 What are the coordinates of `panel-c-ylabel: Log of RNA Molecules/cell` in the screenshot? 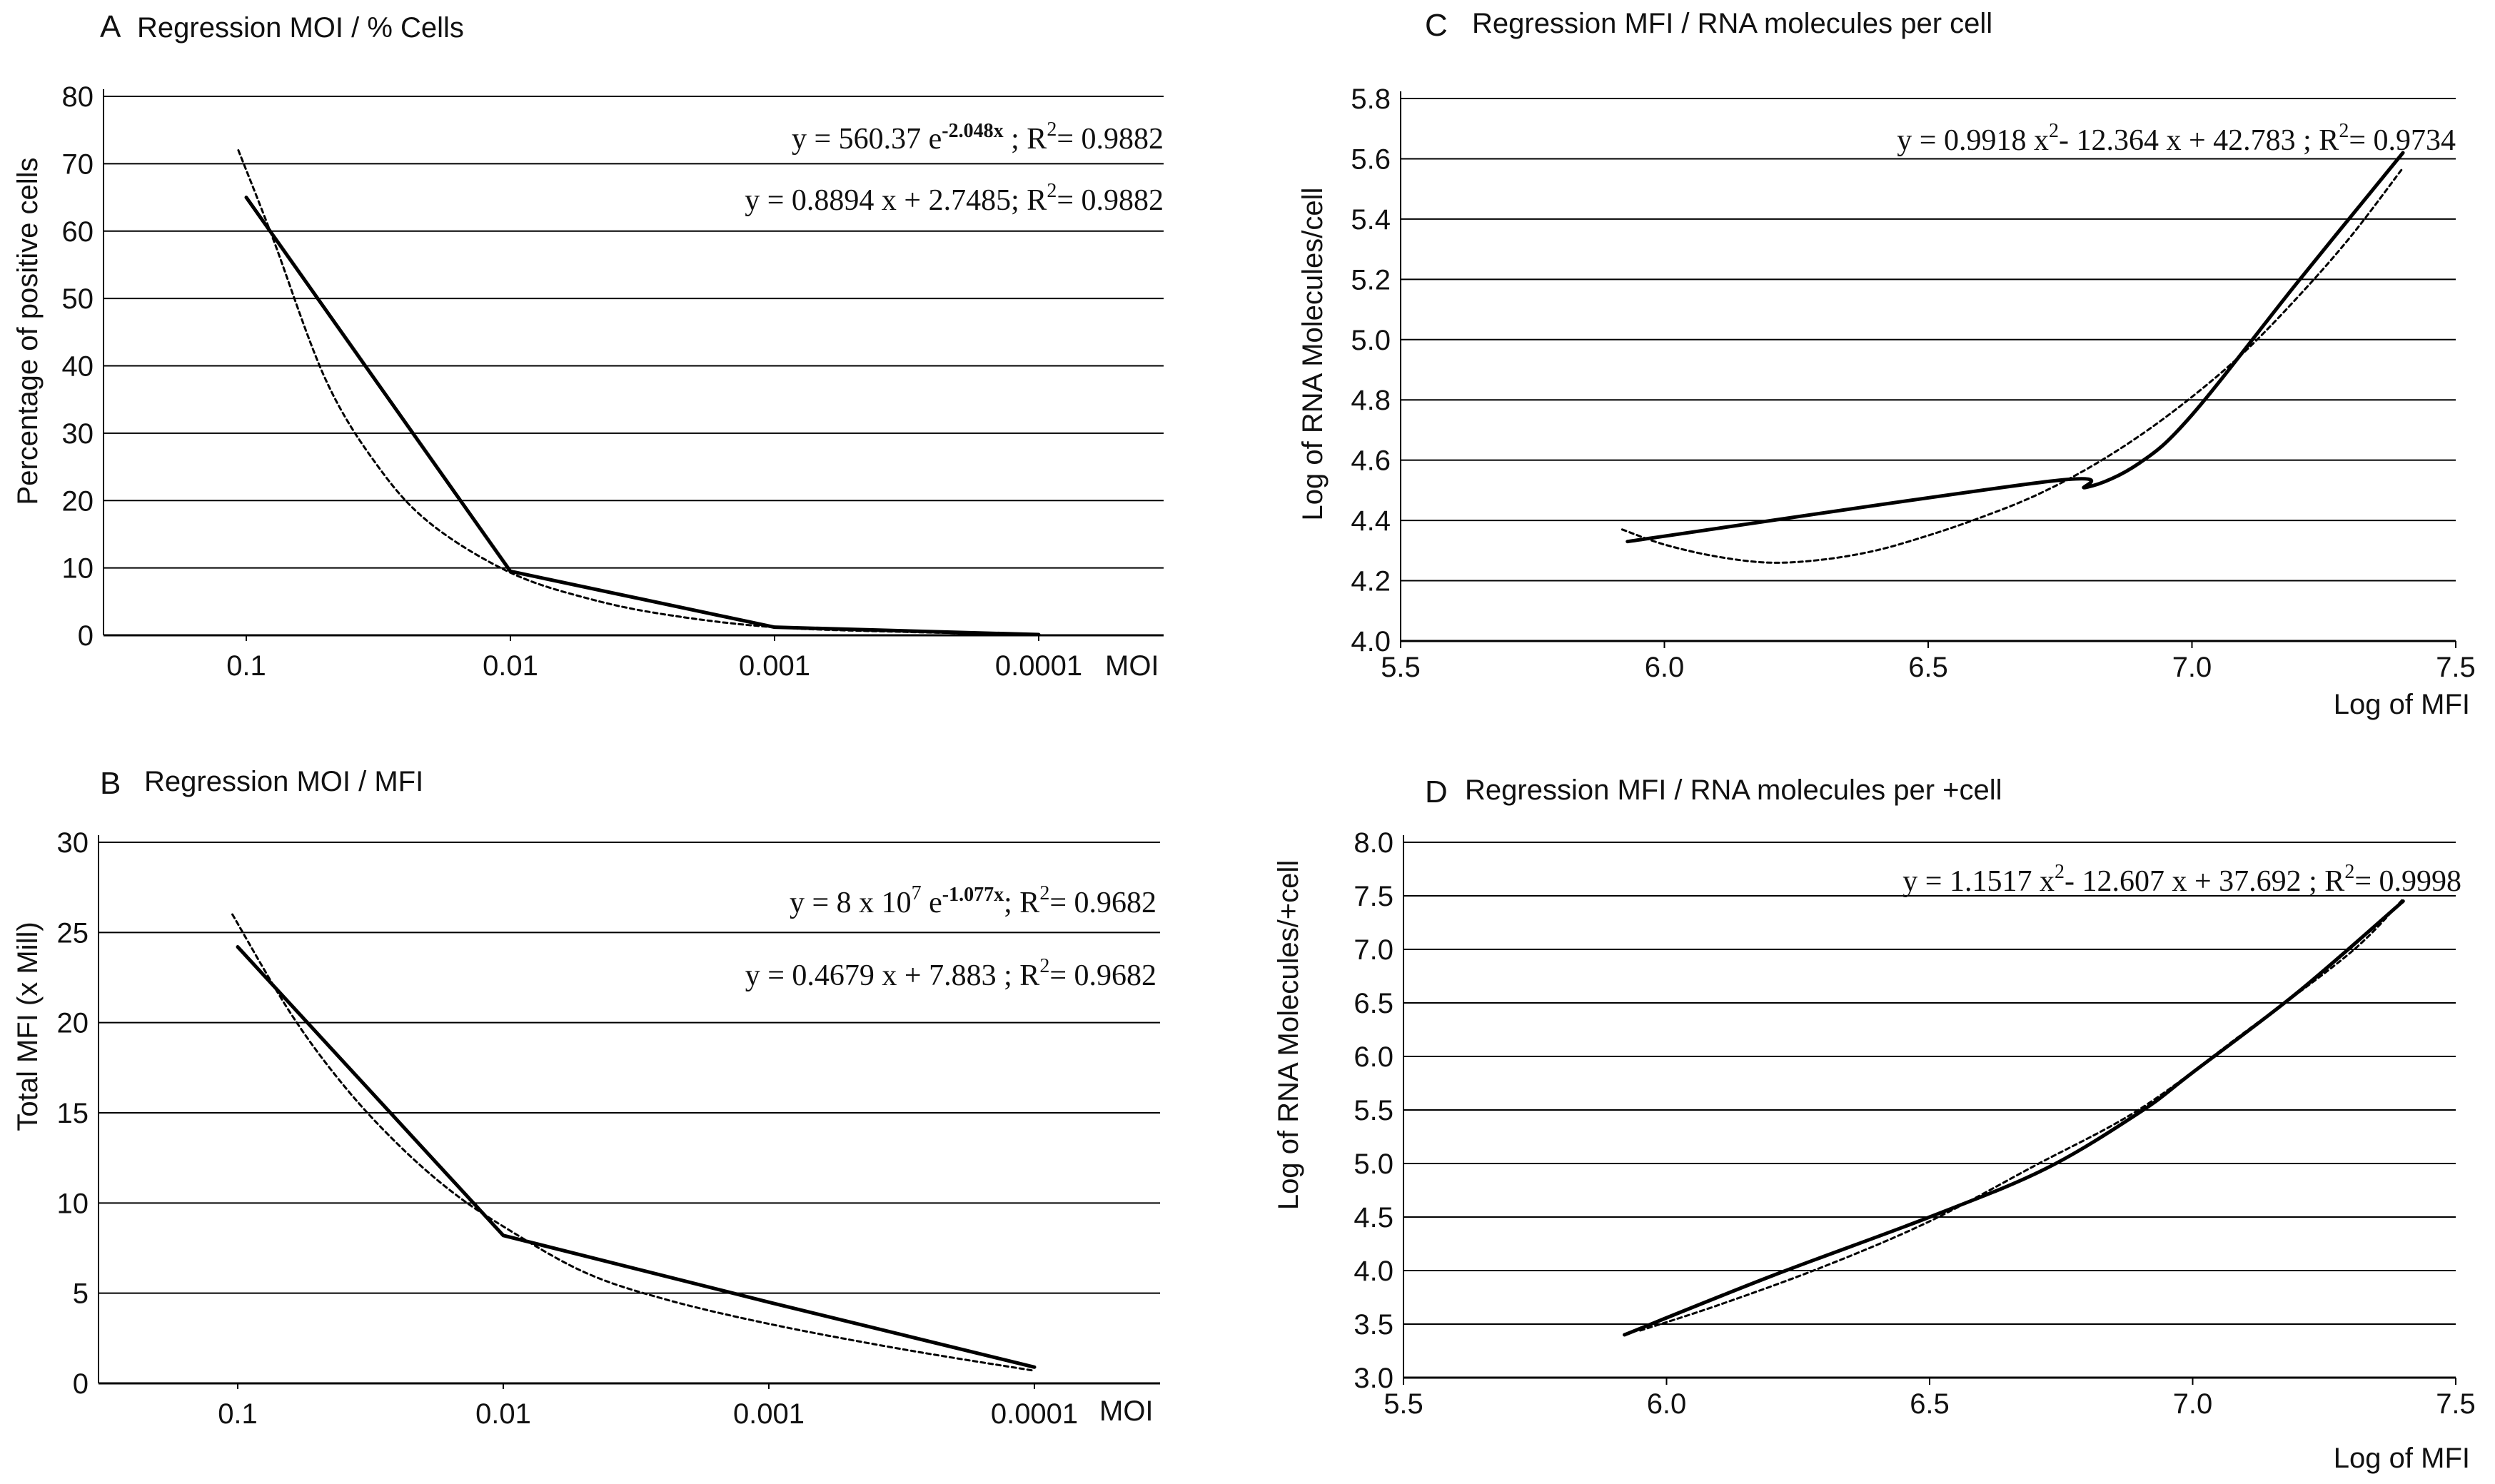 It's located at (1313, 354).